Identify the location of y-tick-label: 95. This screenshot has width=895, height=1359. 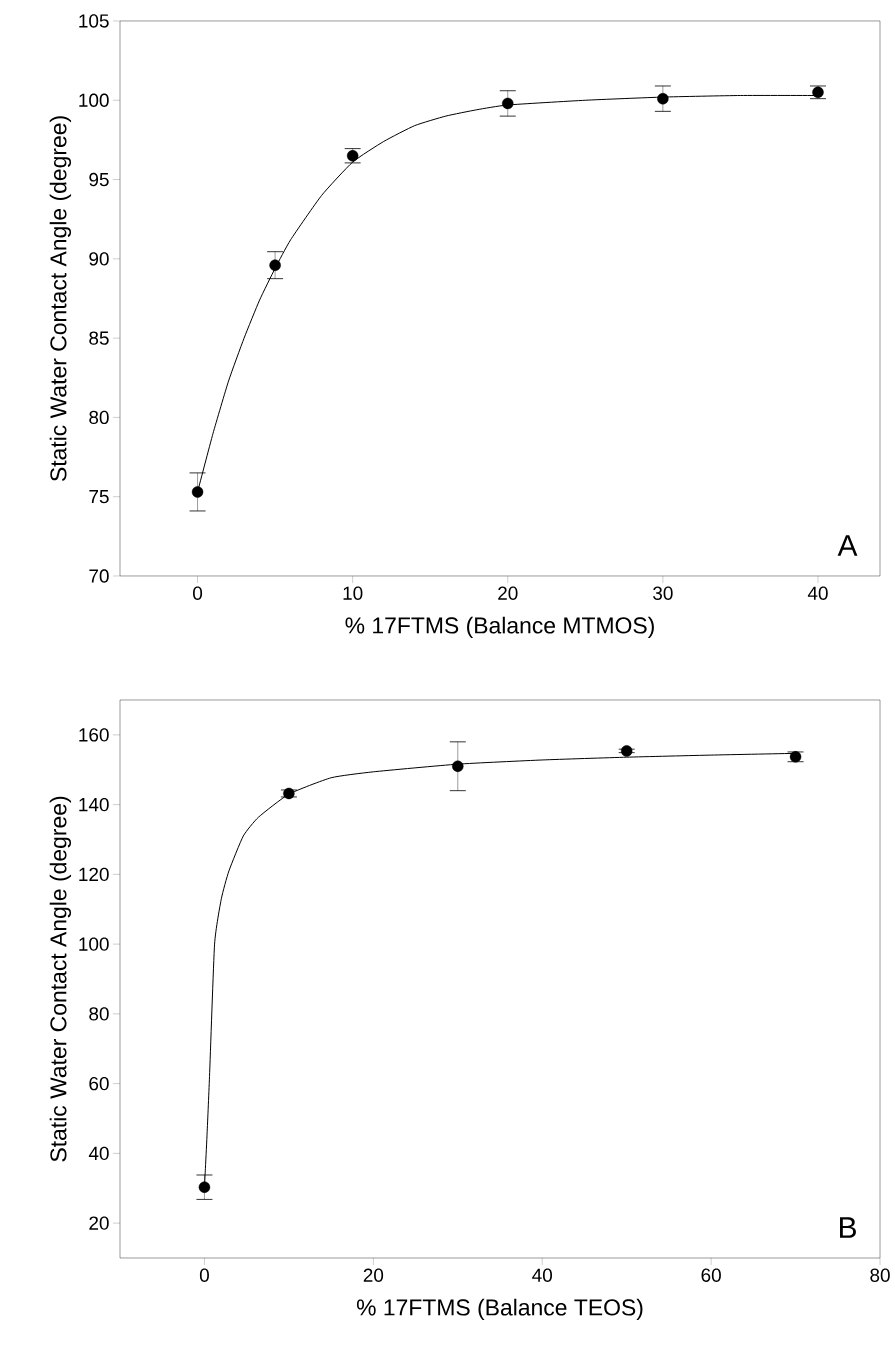
(99, 179).